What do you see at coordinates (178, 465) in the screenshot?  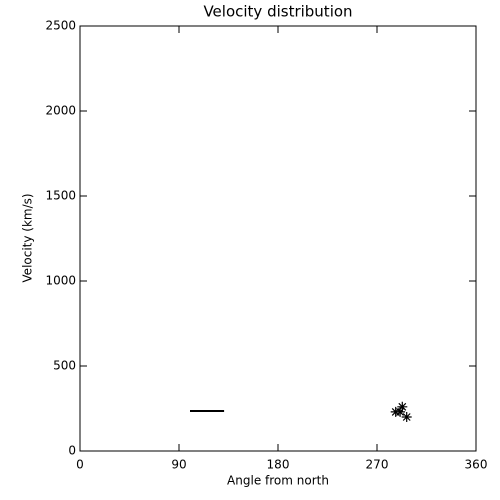 I see `x-tick-label: 90` at bounding box center [178, 465].